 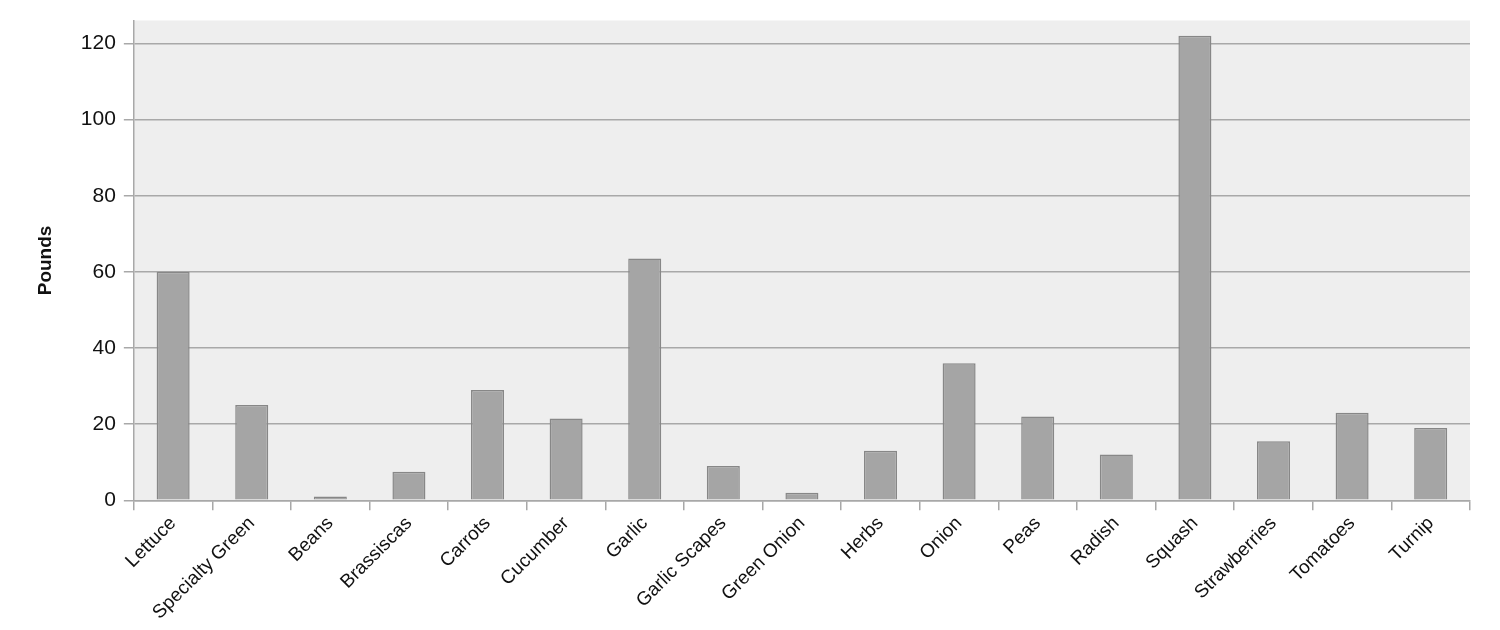 I want to click on y-tick-label: 60, so click(x=104, y=270).